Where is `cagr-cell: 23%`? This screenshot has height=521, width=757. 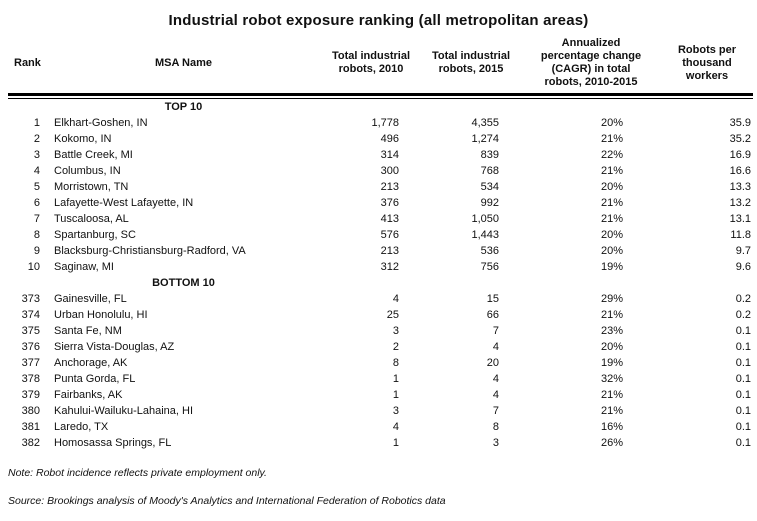 cagr-cell: 23% is located at coordinates (611, 331).